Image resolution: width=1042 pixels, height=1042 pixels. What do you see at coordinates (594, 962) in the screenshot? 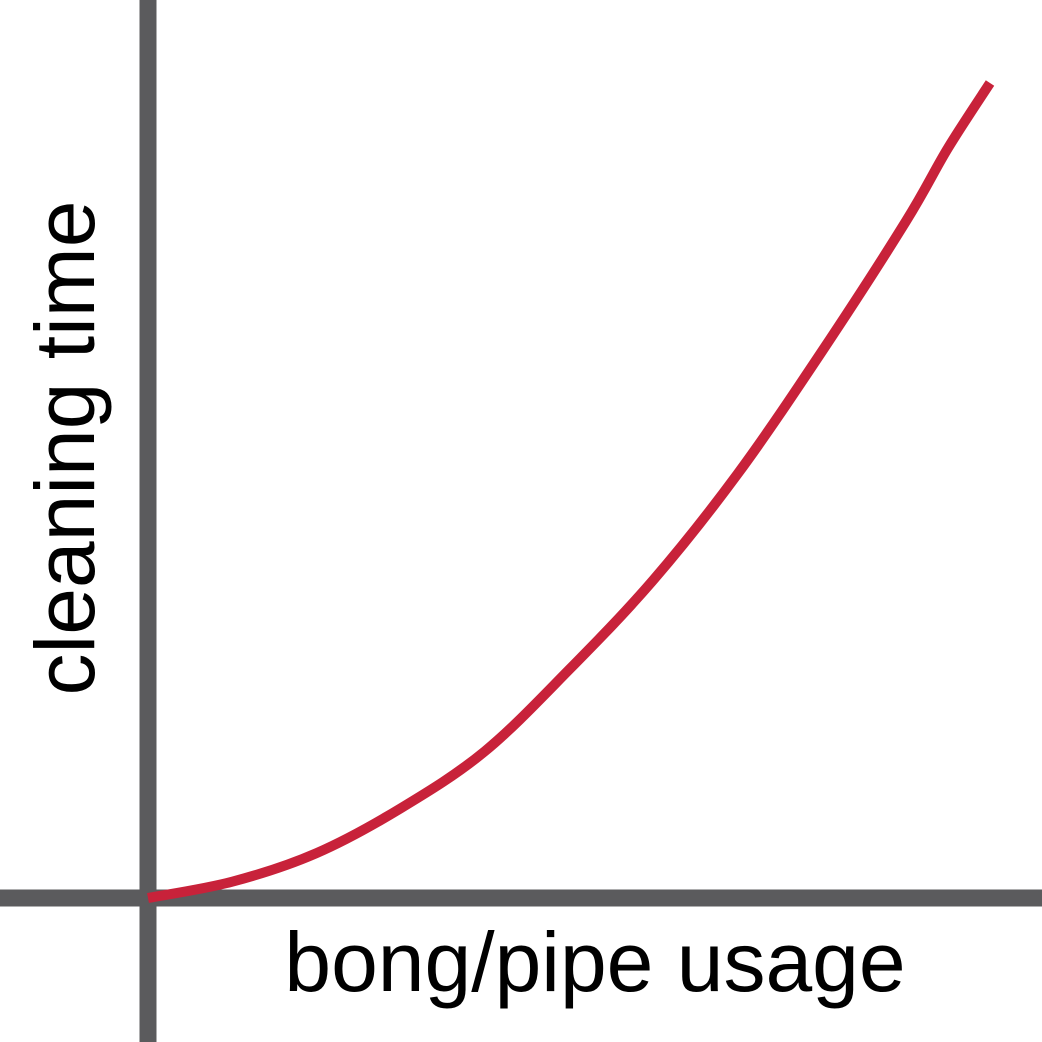
I see `x-axis-label: bong/pipe usage` at bounding box center [594, 962].